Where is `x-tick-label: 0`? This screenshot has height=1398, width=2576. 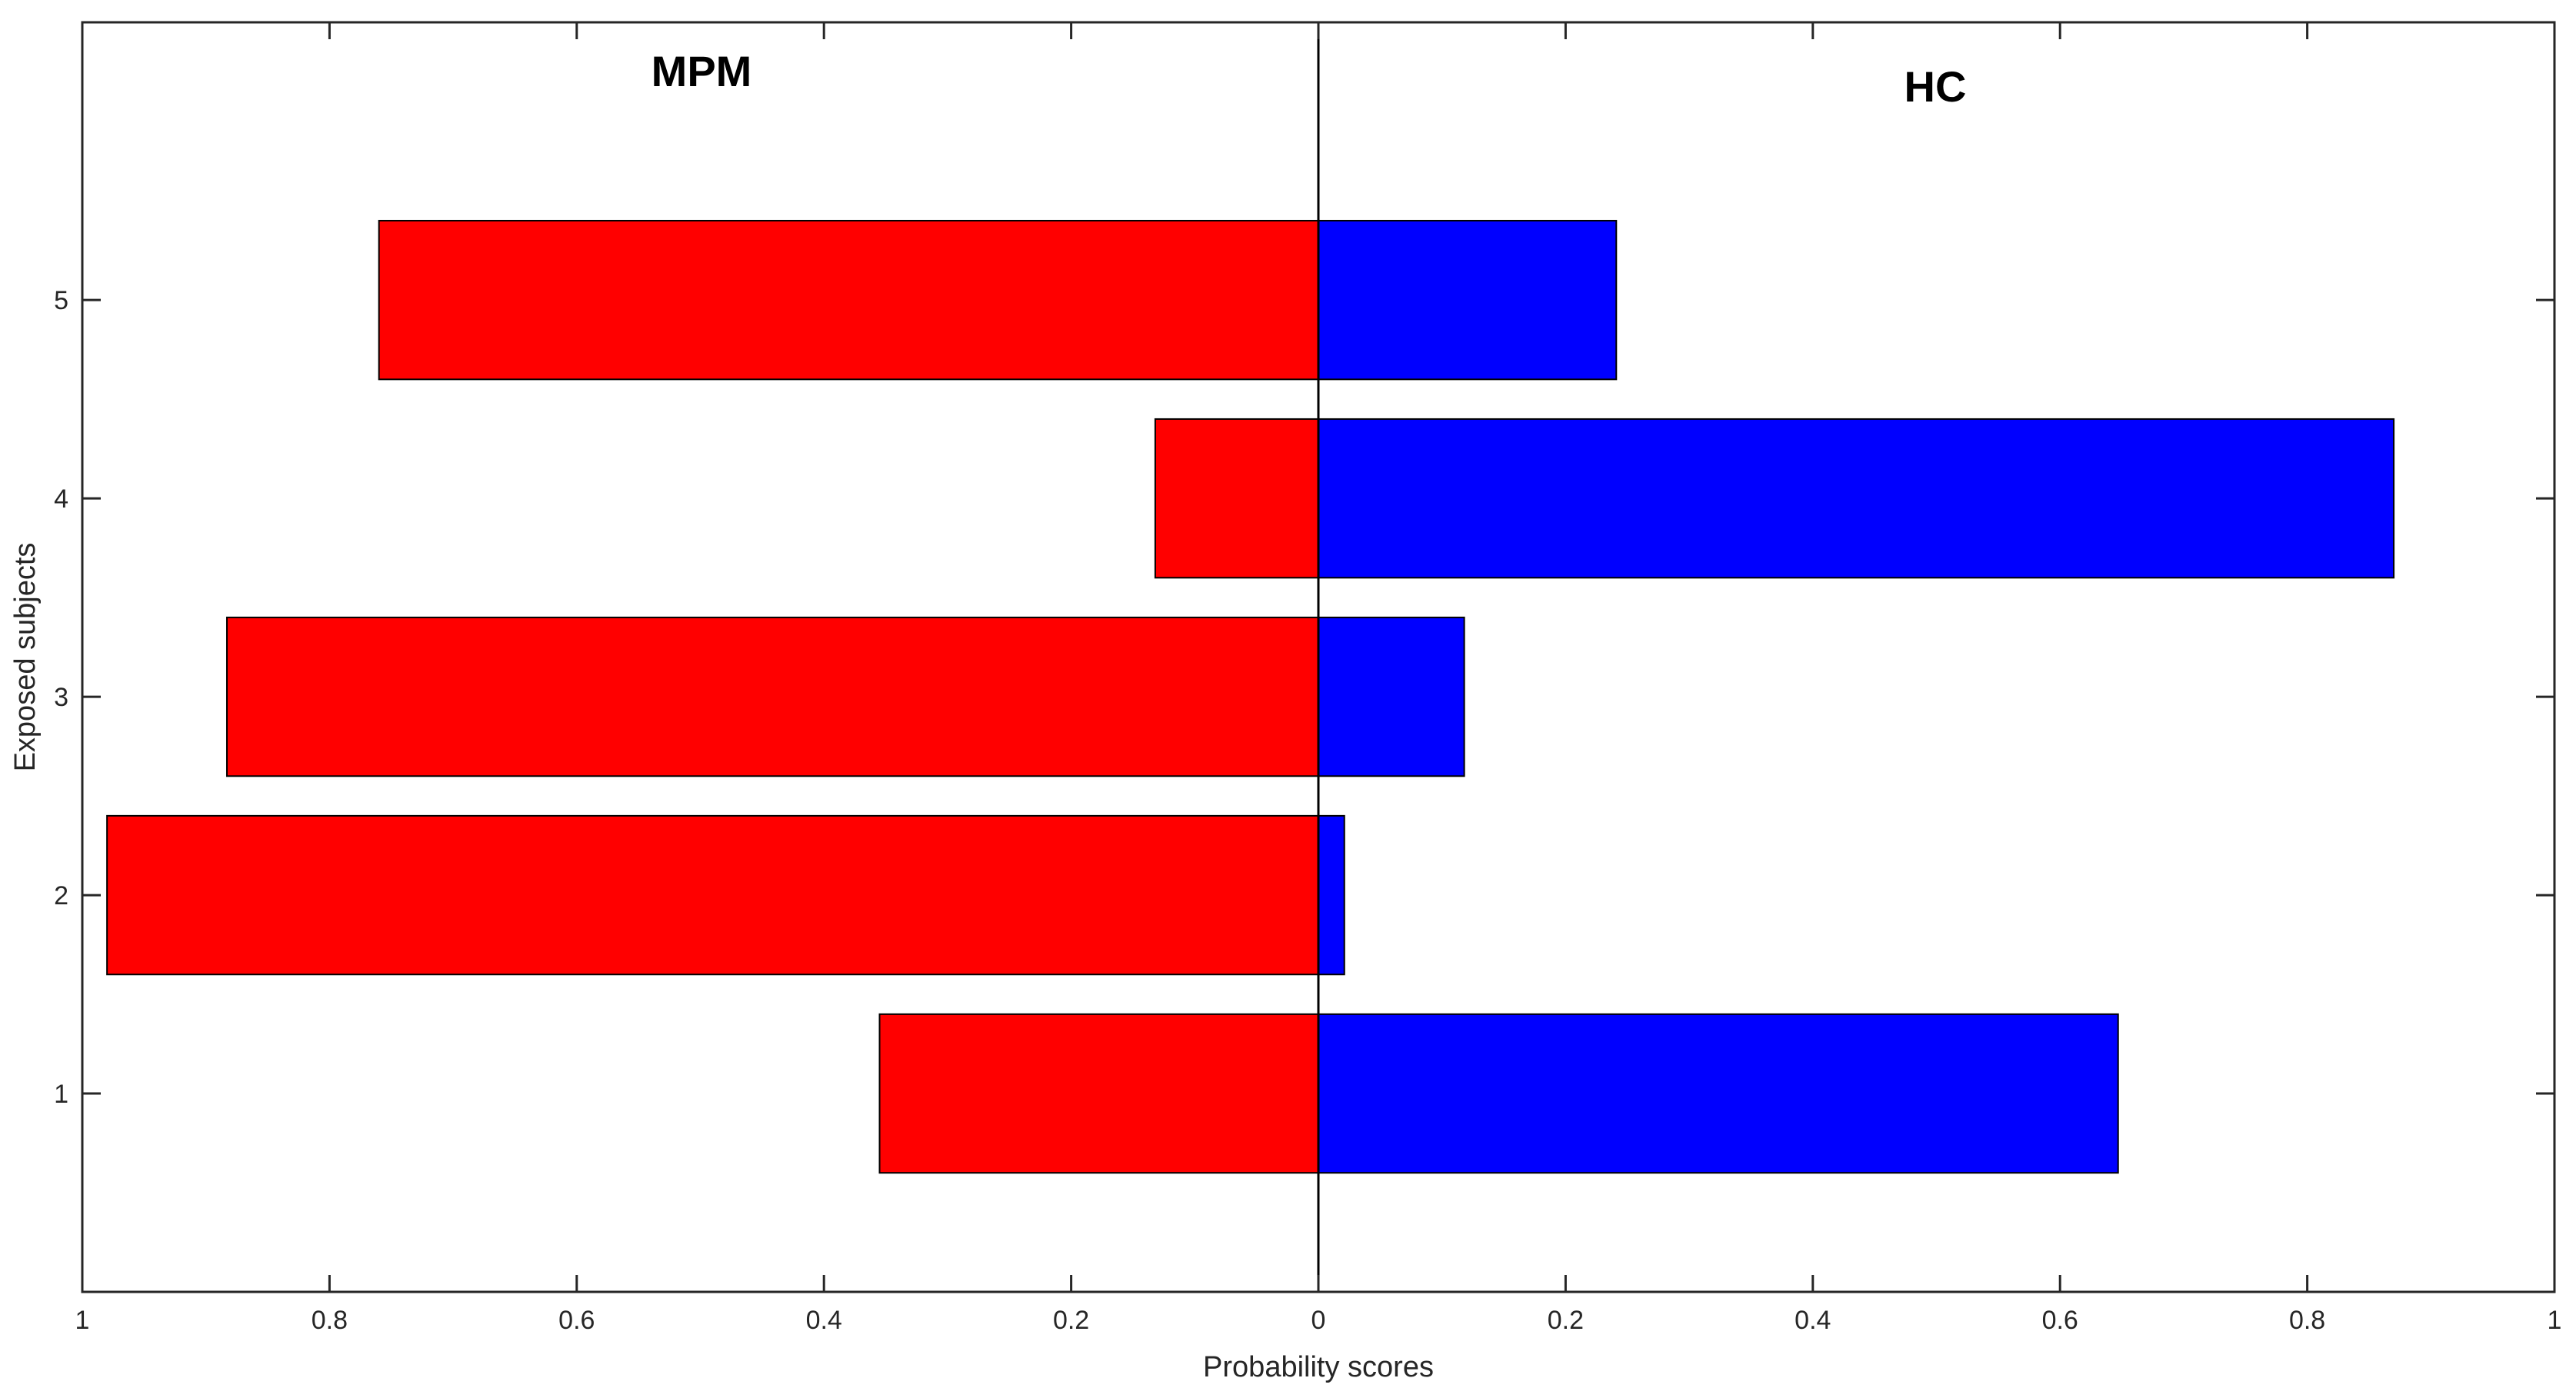 x-tick-label: 0 is located at coordinates (1318, 1320).